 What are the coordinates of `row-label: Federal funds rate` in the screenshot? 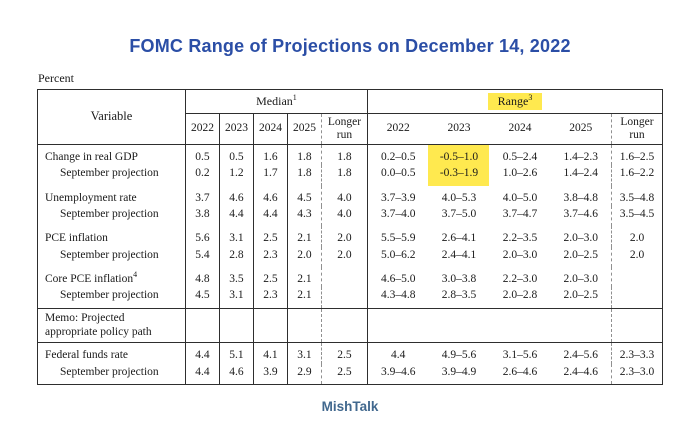 It's located at (111, 353).